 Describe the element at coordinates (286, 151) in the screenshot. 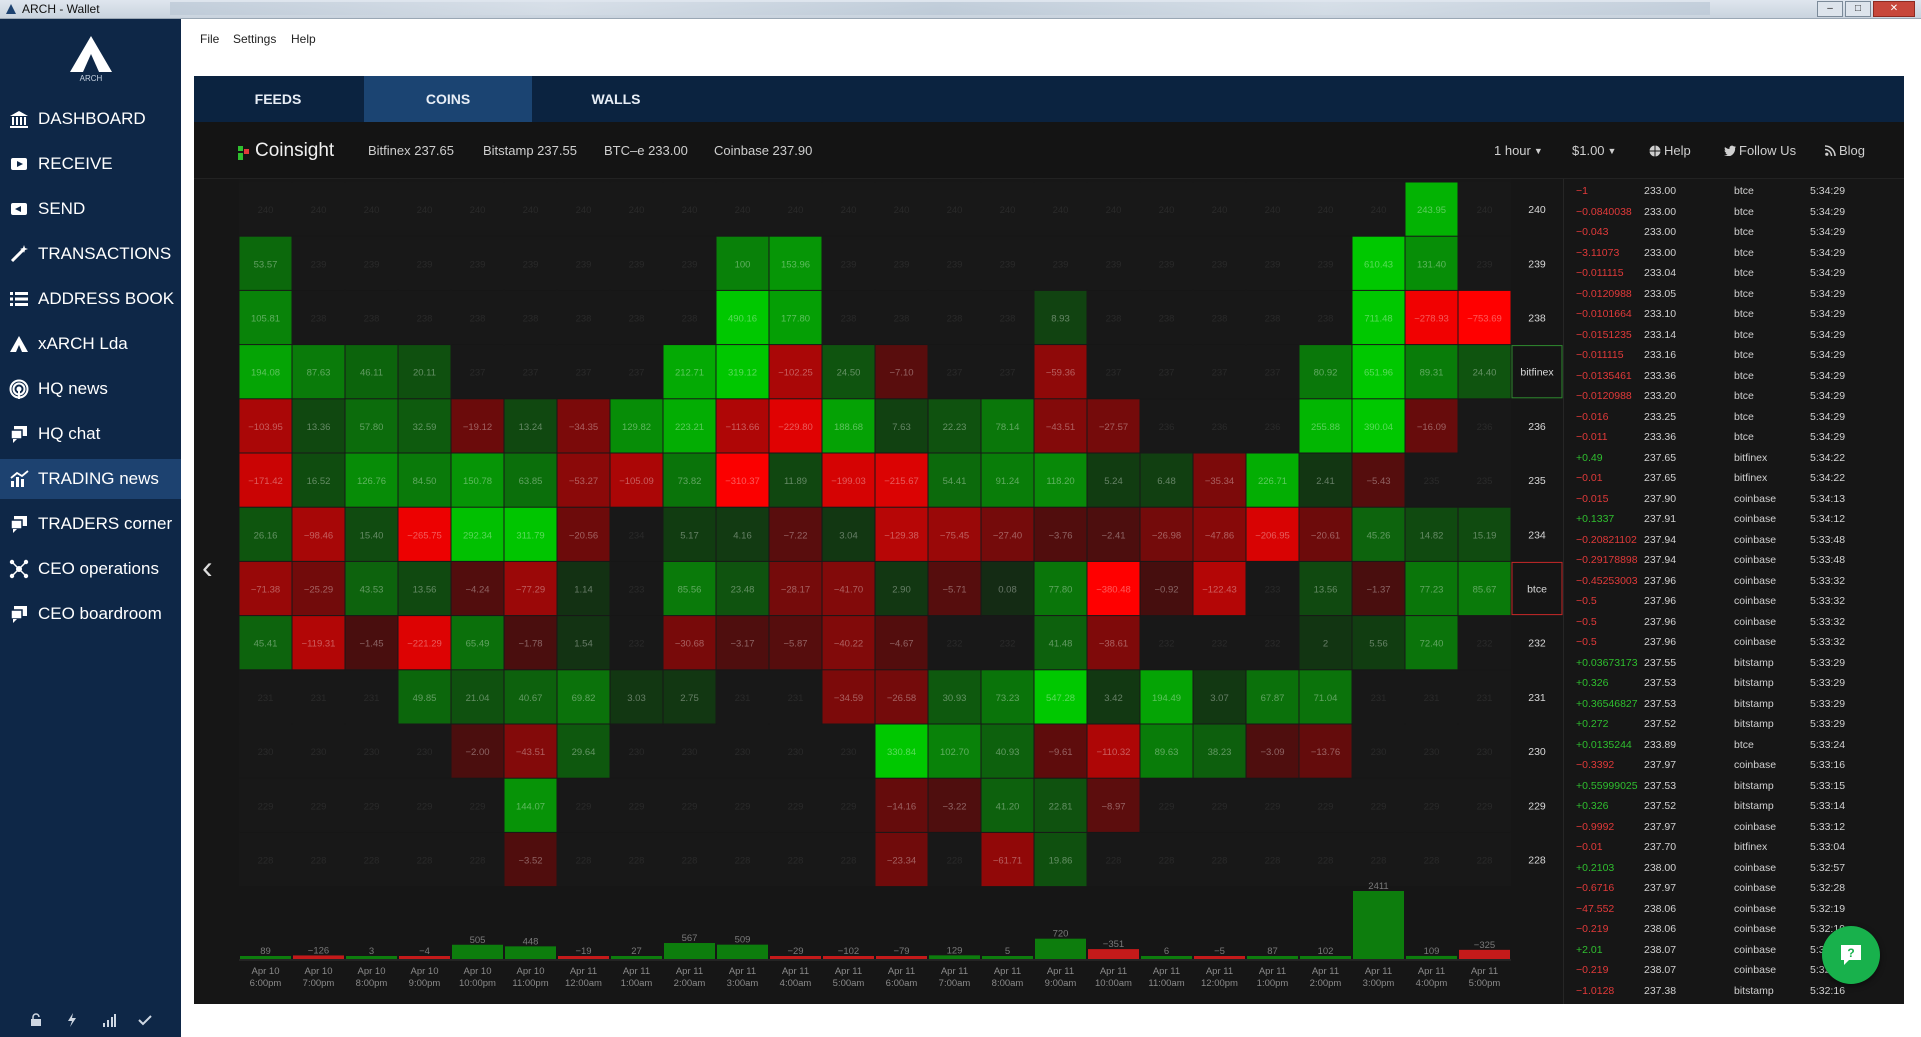

I see `coinsight-logo: Coinsight` at that location.